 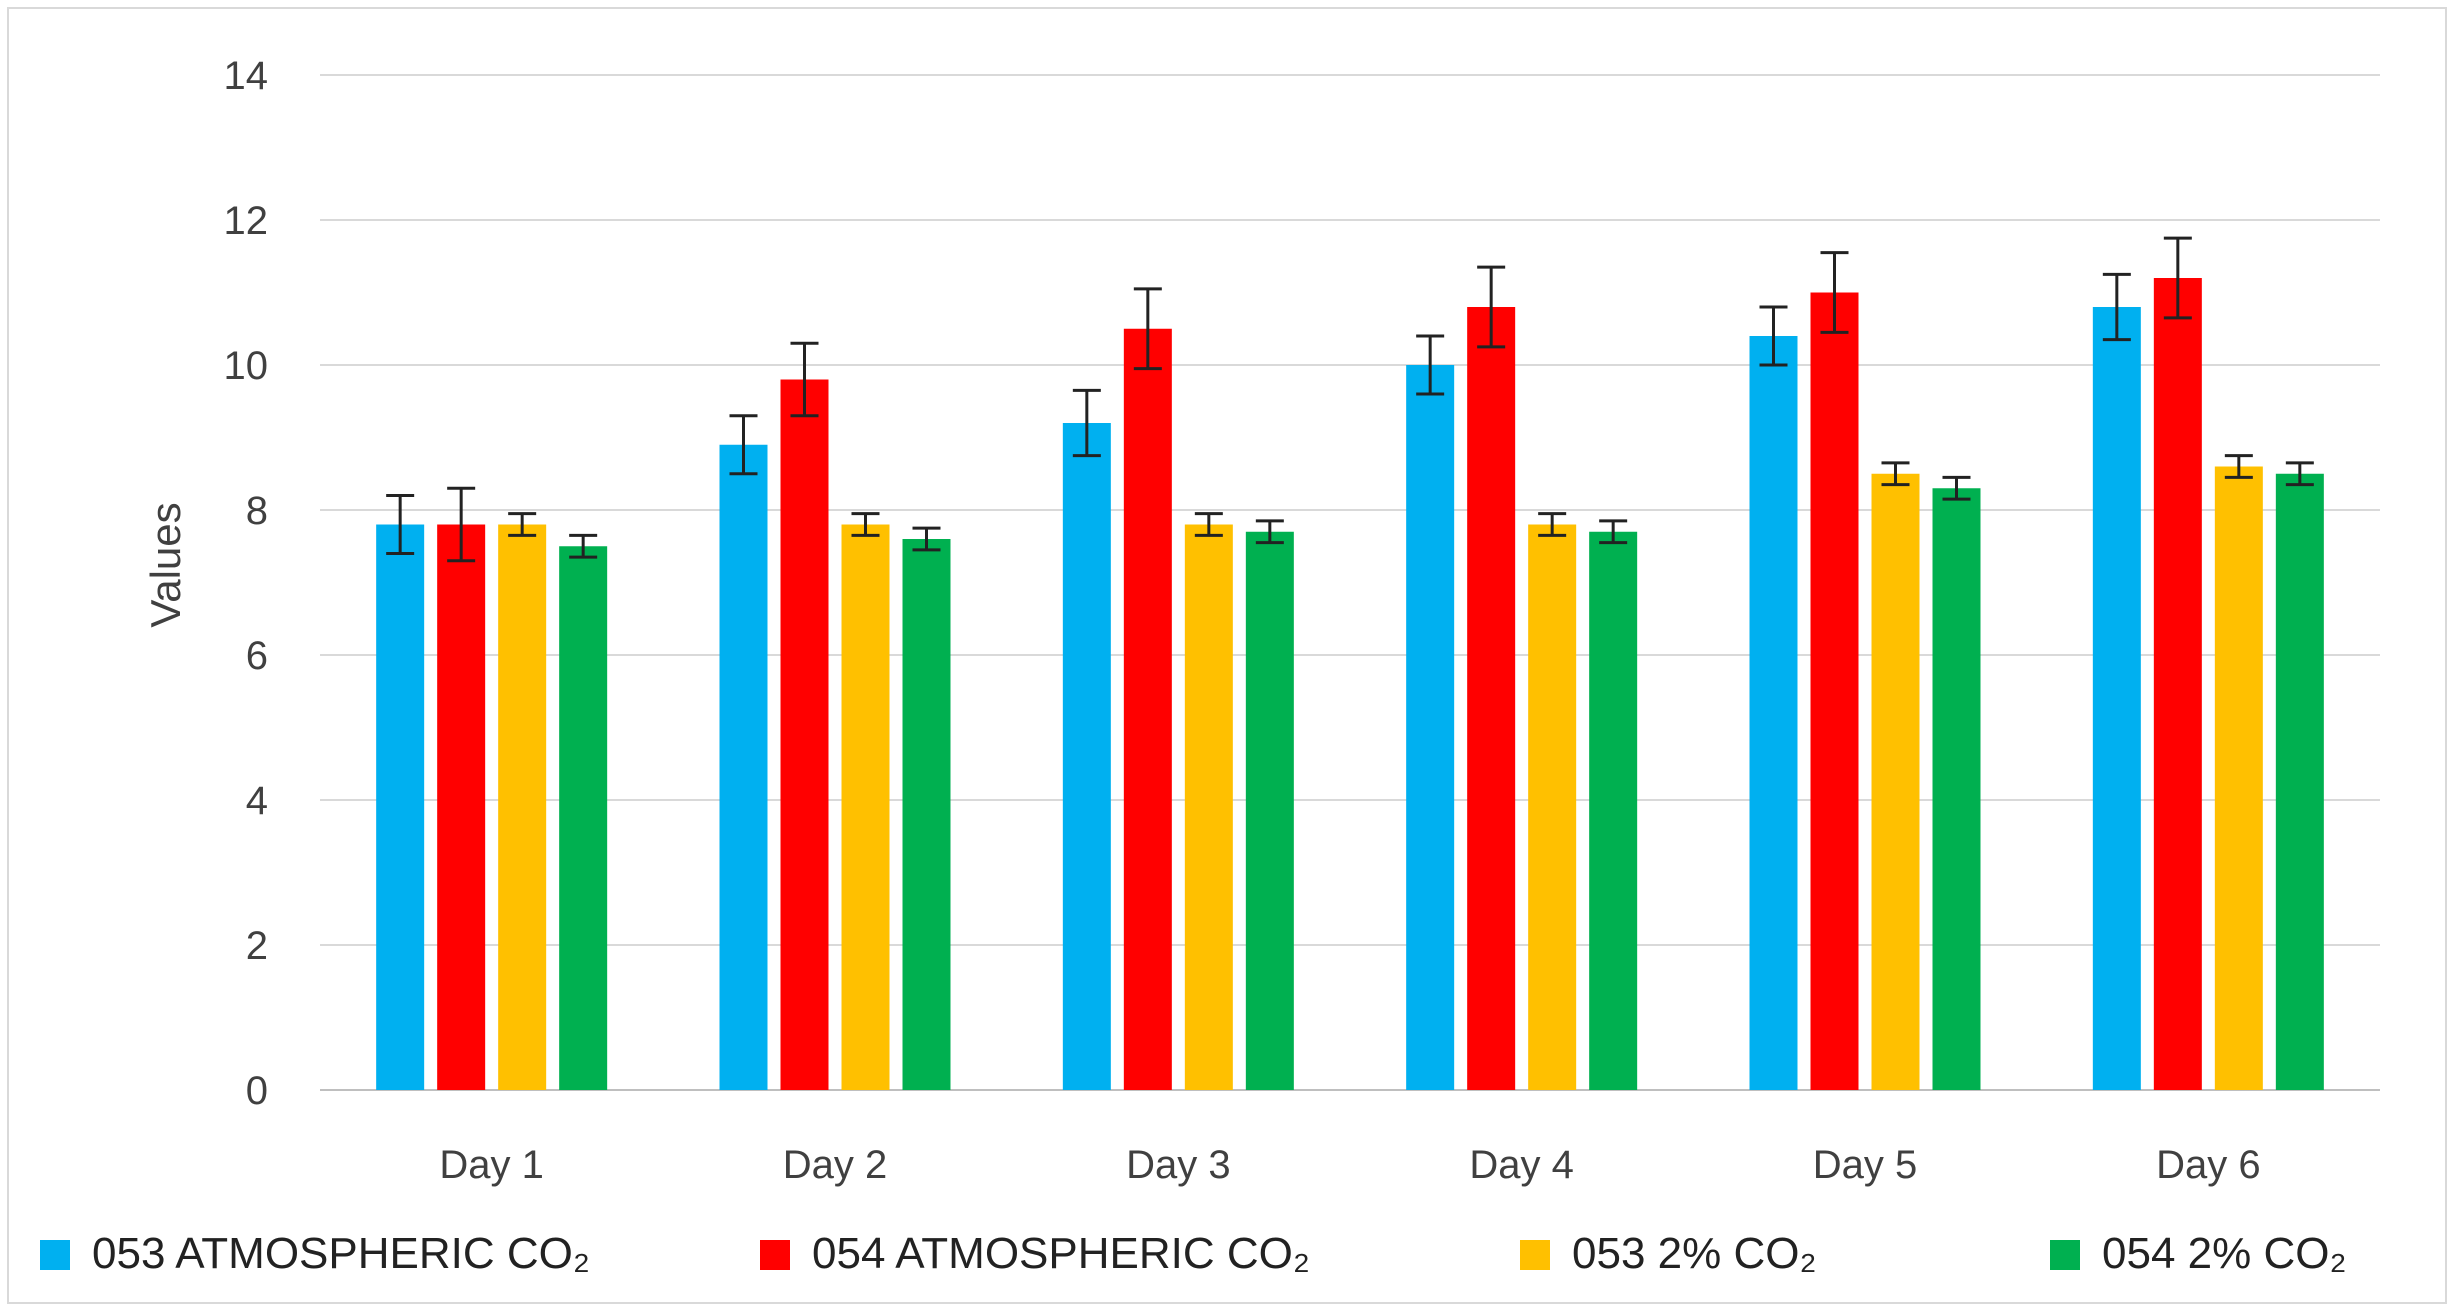 I want to click on y-axis-title: Values, so click(x=165, y=564).